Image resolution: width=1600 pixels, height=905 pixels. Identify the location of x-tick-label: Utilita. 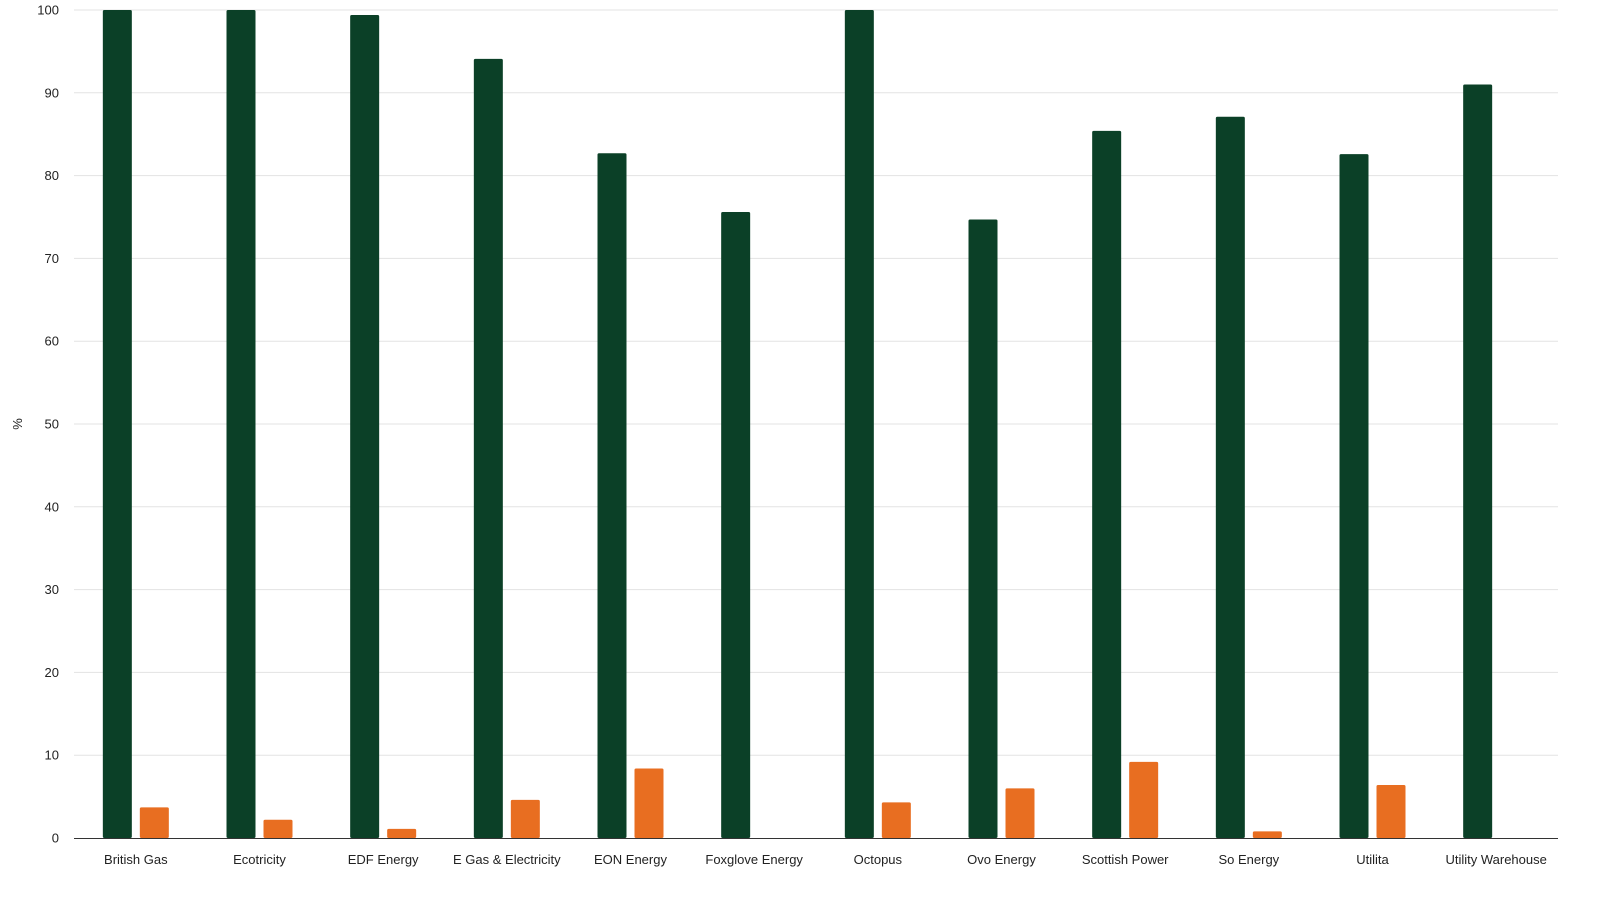
(1372, 859).